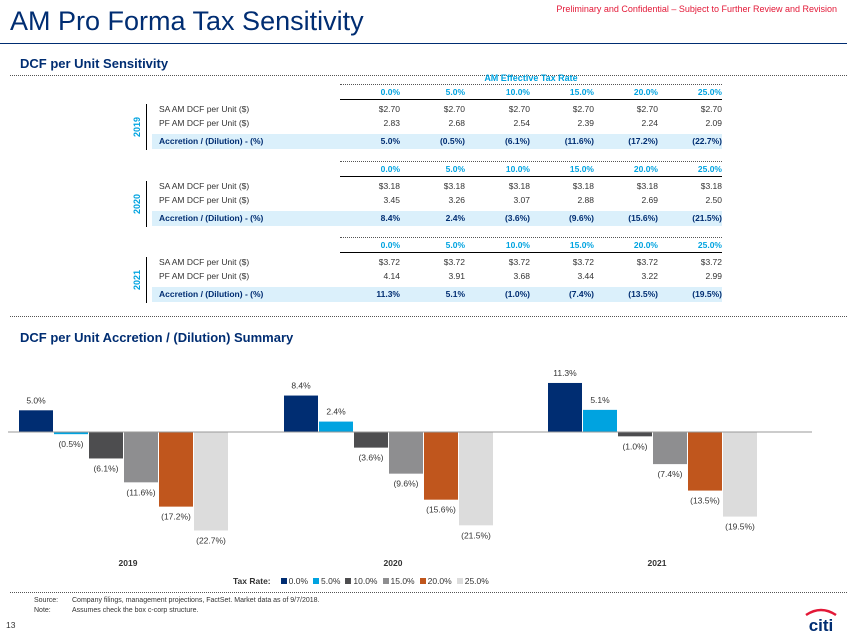 Image resolution: width=847 pixels, height=635 pixels. Describe the element at coordinates (476, 581) in the screenshot. I see `legend-label: 25.0%` at that location.